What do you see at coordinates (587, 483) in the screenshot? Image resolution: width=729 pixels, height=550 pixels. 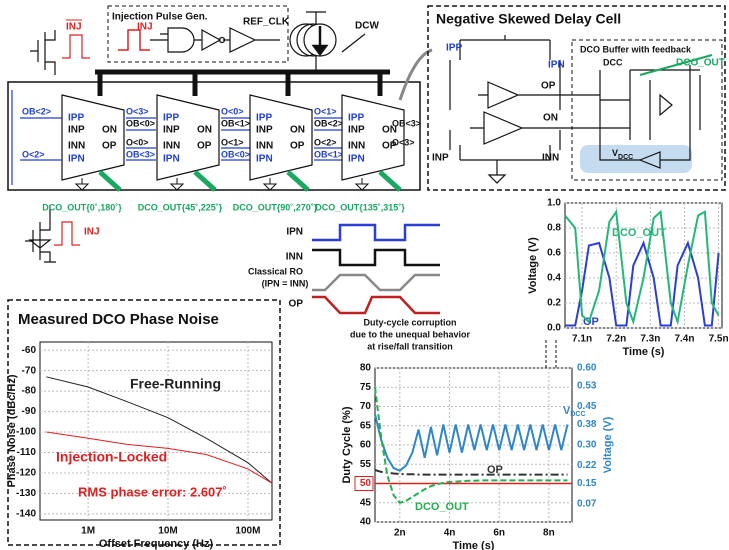 I see `y2-tick-label: 0.15` at bounding box center [587, 483].